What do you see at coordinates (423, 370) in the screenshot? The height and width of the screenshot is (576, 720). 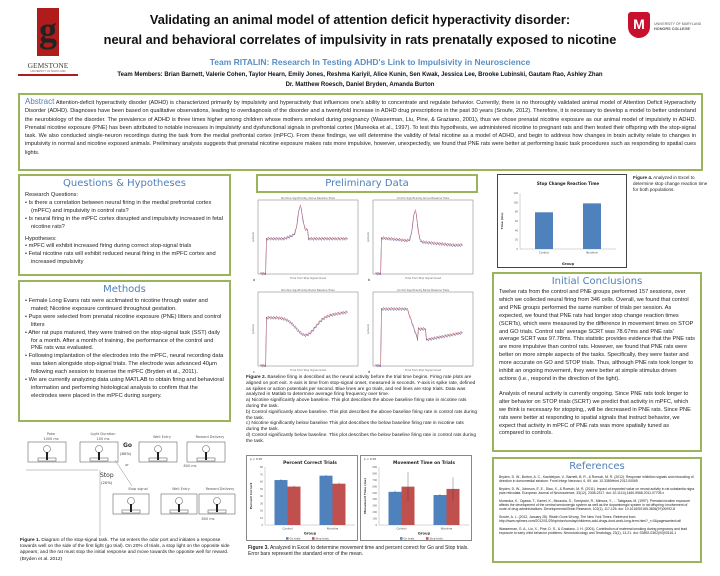 I see `x-axis-label: Time from Stop Signal Onset` at bounding box center [423, 370].